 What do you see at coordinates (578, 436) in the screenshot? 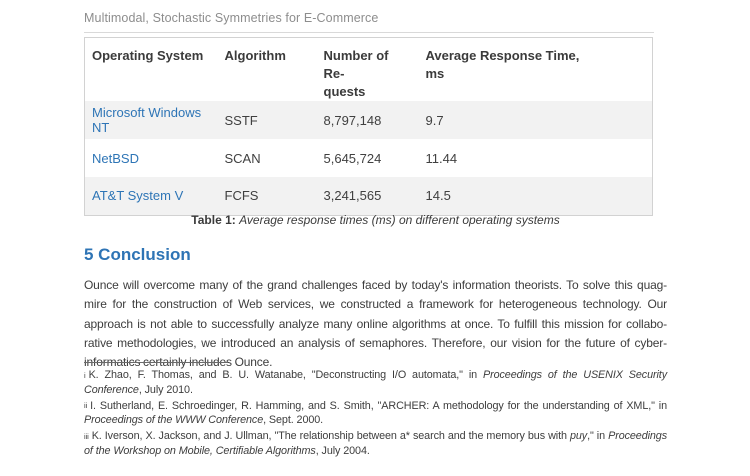
I see `footnote-term: puy` at bounding box center [578, 436].